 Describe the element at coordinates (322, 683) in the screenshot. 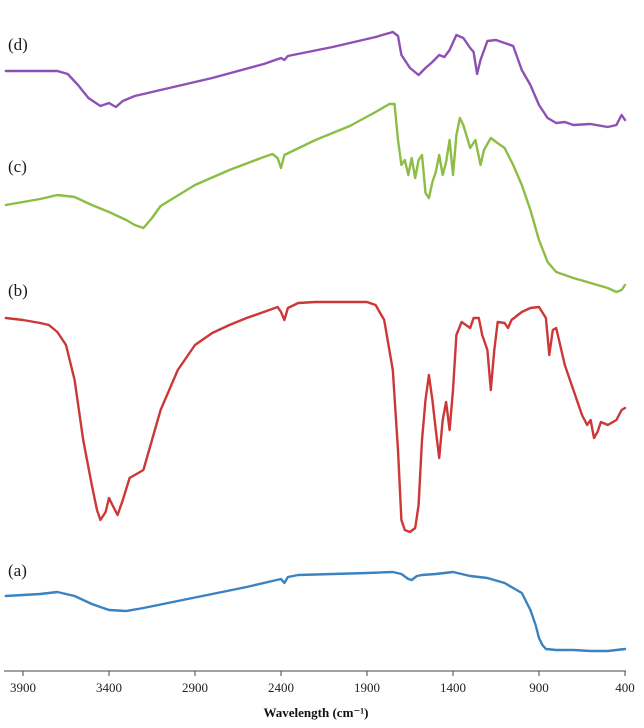

I see `x-ticks: 3900 3400 2900 2400 1900 1400 900 400` at that location.